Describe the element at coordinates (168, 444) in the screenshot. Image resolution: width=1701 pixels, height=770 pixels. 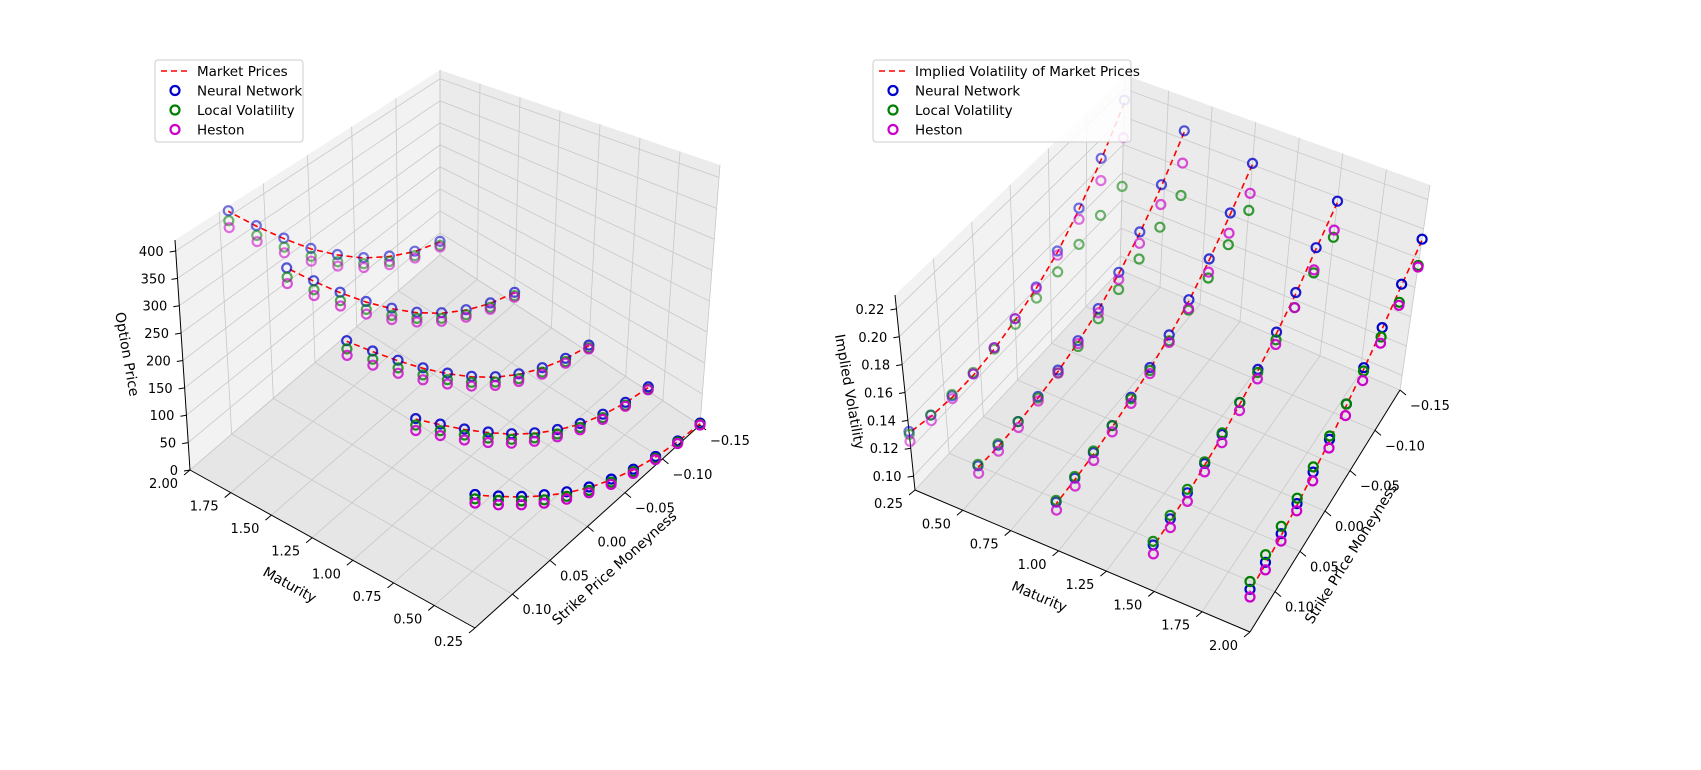
I see `z-tick-label: 50` at that location.